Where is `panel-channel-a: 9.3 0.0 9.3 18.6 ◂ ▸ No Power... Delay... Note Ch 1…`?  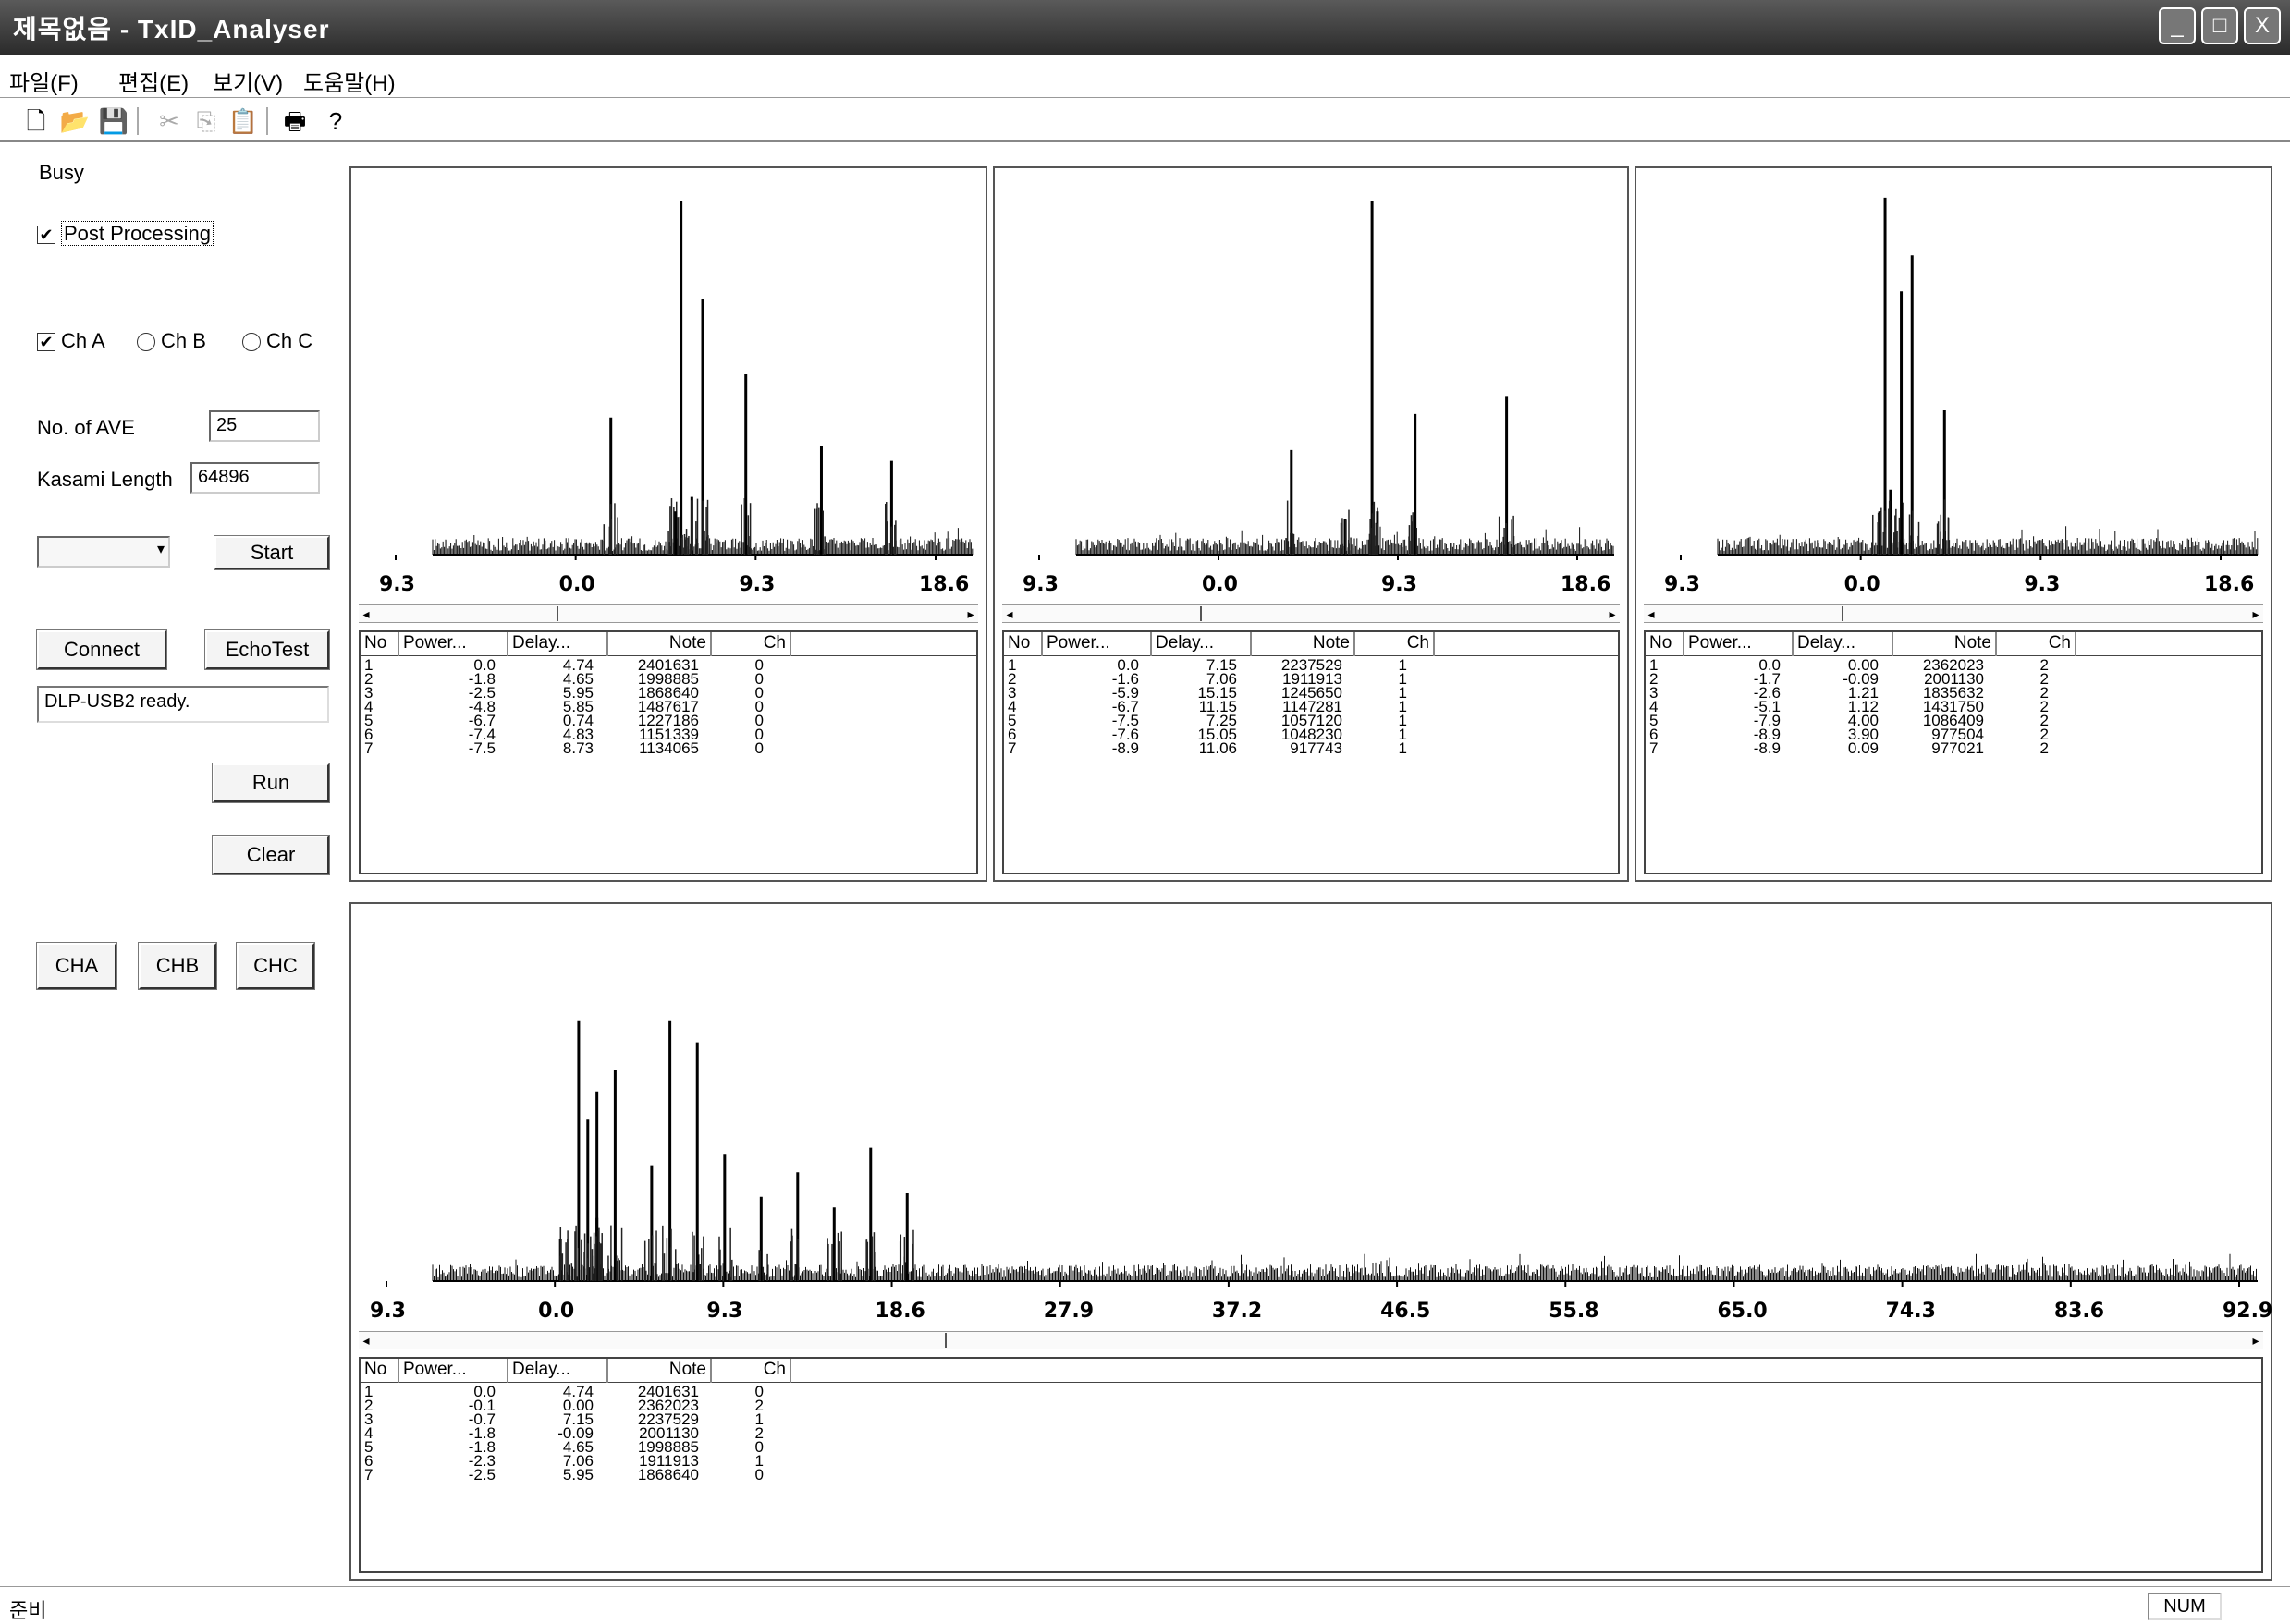 panel-channel-a: 9.3 0.0 9.3 18.6 ◂ ▸ No Power... Delay... Note Ch 1… is located at coordinates (668, 524).